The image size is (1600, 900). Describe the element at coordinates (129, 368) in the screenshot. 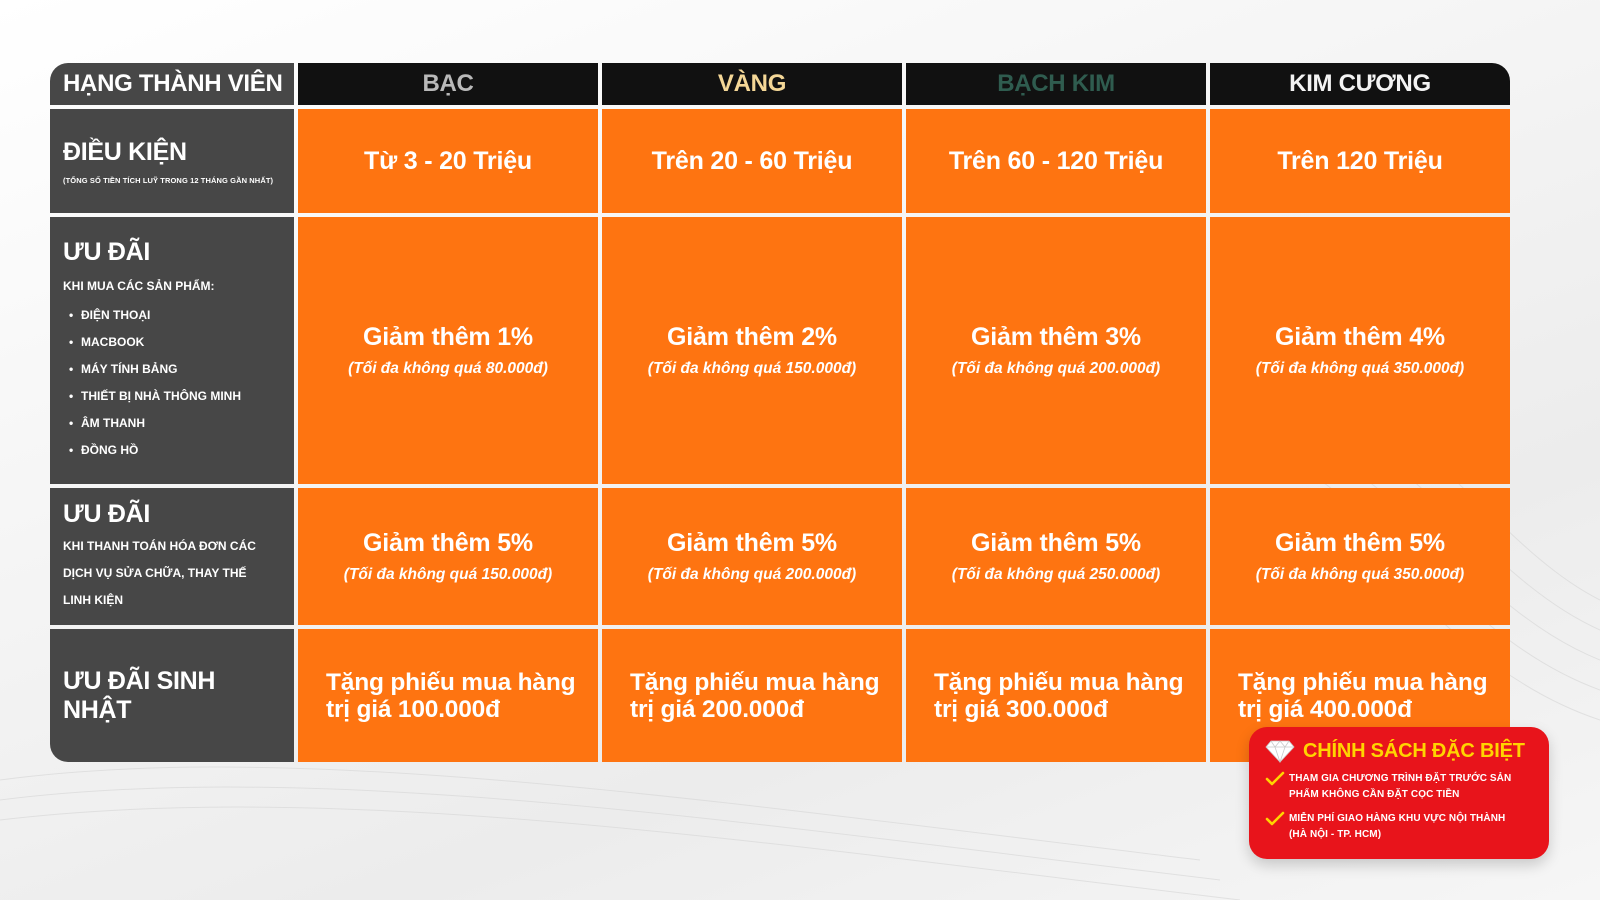

I see `product-category: MÁY TÍNH BẢNG` at that location.